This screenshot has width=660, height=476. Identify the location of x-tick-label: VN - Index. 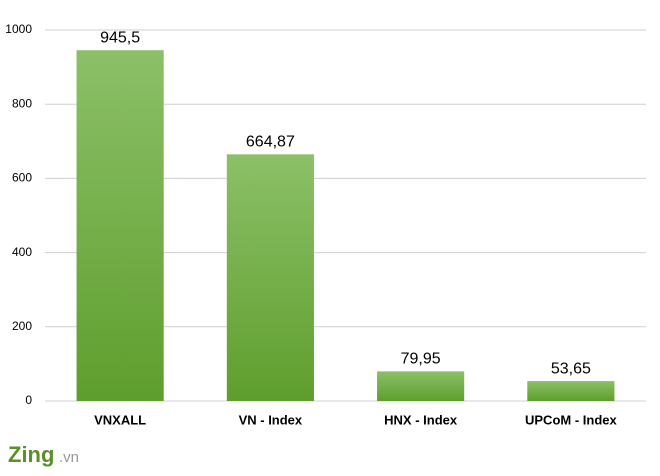
(271, 419).